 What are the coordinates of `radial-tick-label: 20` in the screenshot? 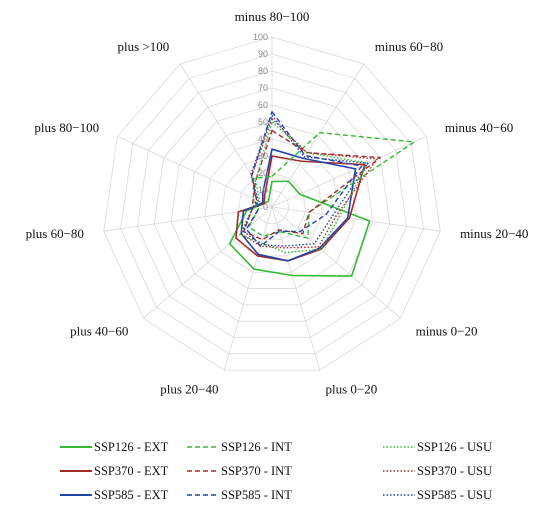 It's located at (263, 173).